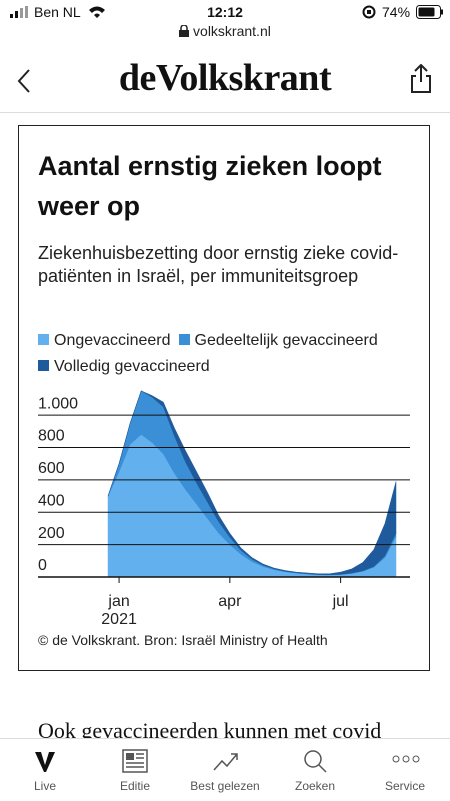  I want to click on zoeken-icon, so click(315, 761).